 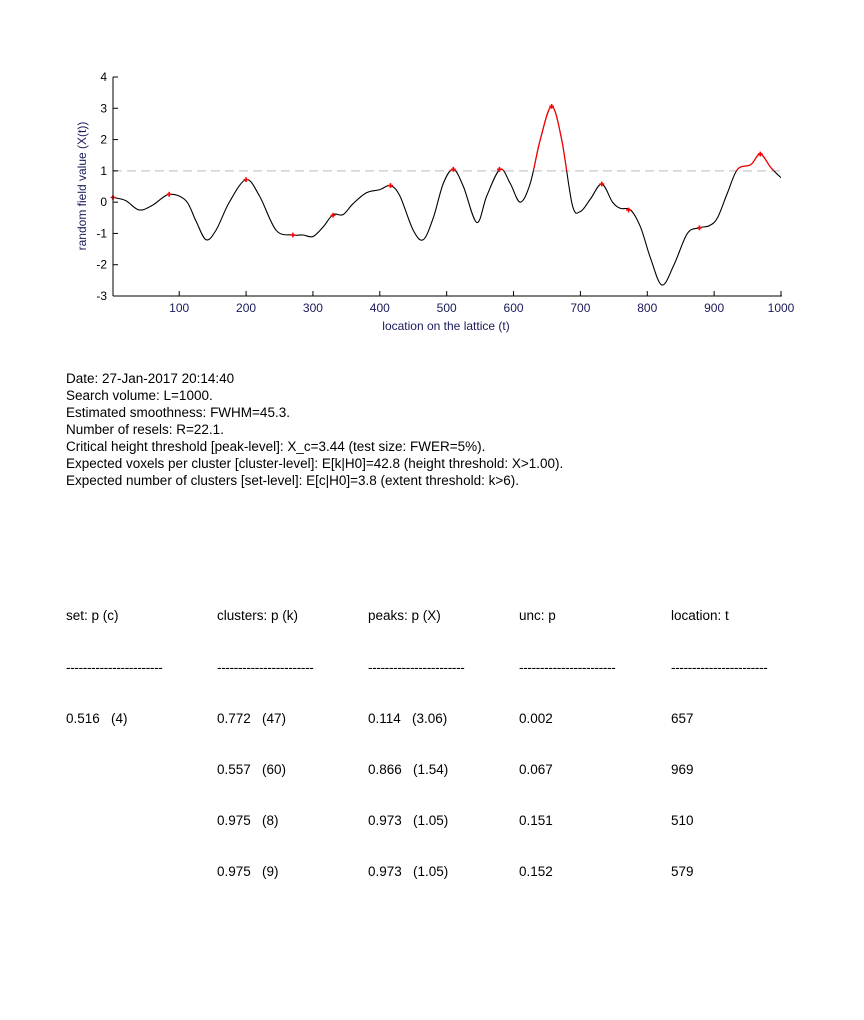 What do you see at coordinates (178, 412) in the screenshot?
I see `info-smoothness: Estimated smoothness: FWHM=45.3.` at bounding box center [178, 412].